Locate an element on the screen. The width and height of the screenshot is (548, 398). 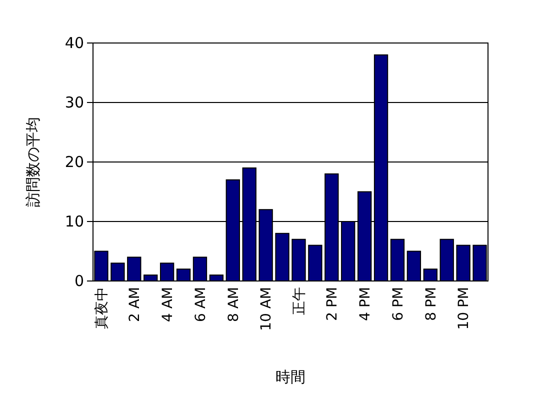
x-tick-label: 6 AM is located at coordinates (200, 304).